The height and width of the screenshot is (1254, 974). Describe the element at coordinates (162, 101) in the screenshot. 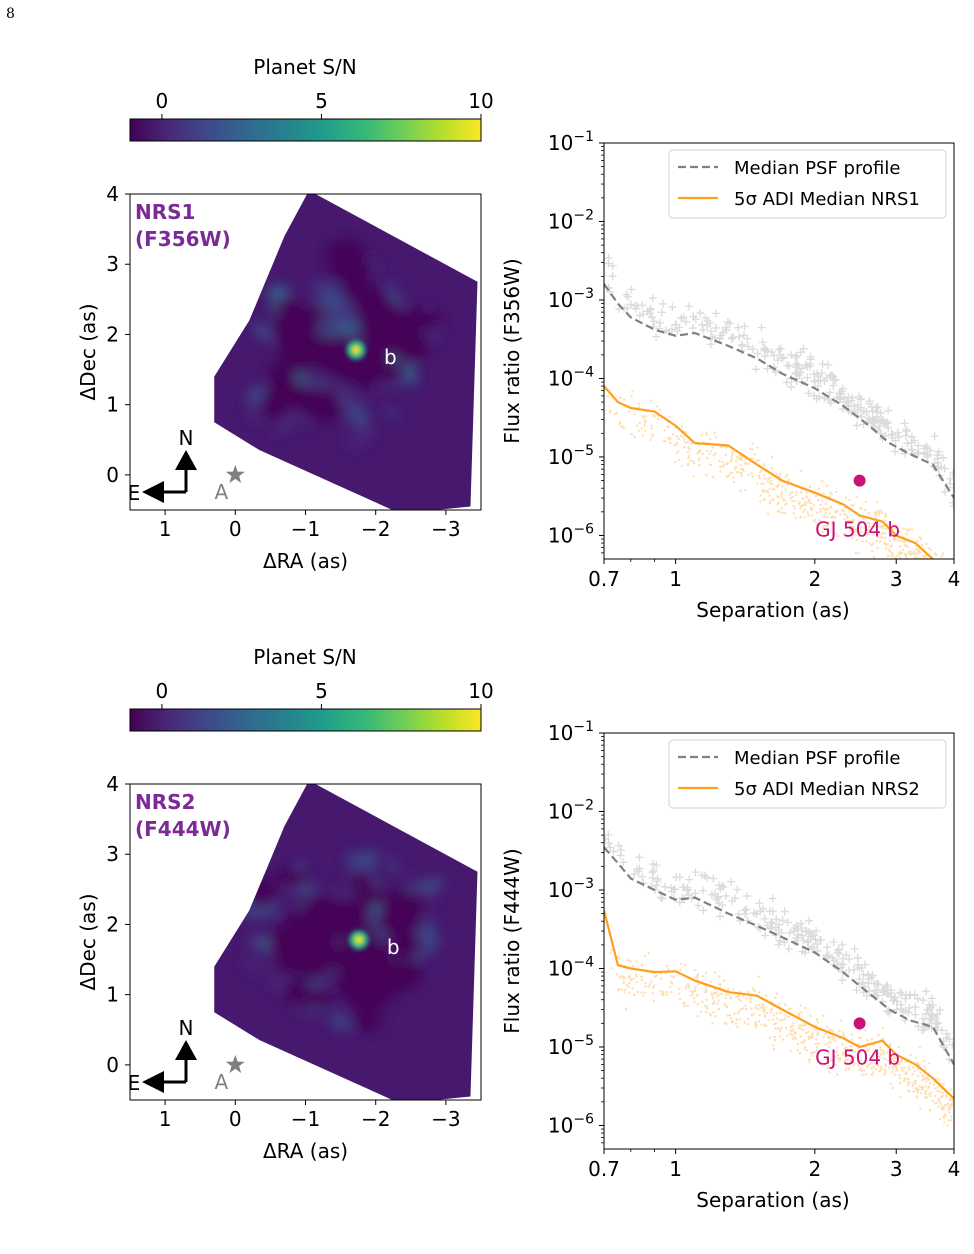

I see `colorbar-tick-label: 0` at that location.